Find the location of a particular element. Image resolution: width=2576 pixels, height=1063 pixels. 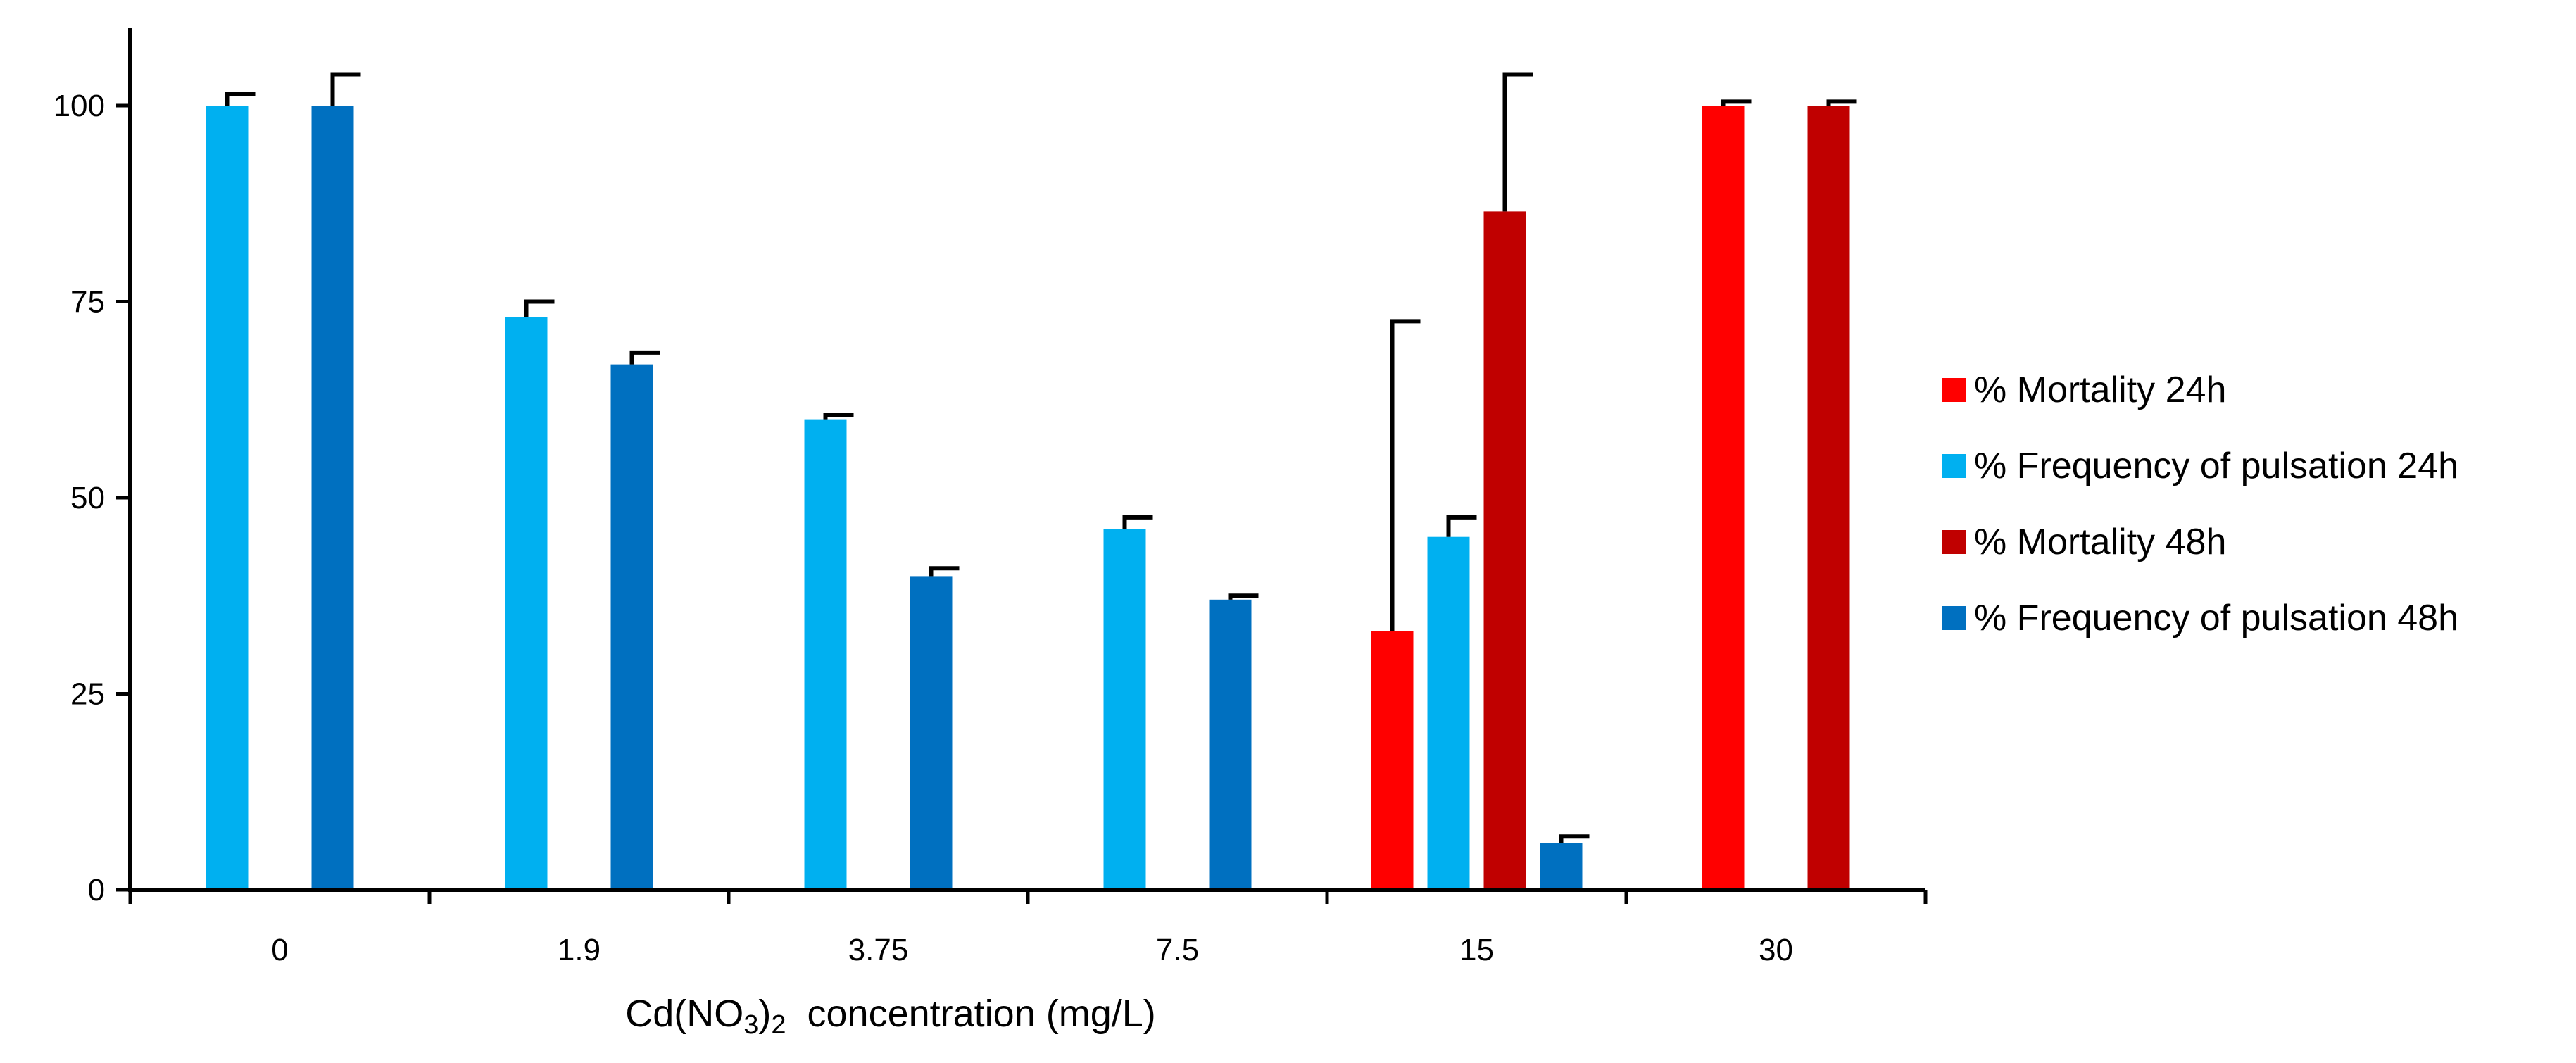

x-tick-label: 7.5 is located at coordinates (1178, 950).